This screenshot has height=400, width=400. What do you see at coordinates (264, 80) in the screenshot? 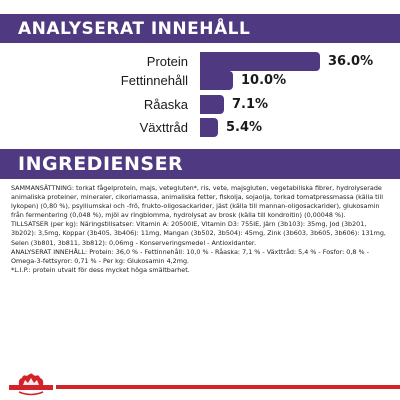
I see `nutrient-value: 10.0%` at bounding box center [264, 80].